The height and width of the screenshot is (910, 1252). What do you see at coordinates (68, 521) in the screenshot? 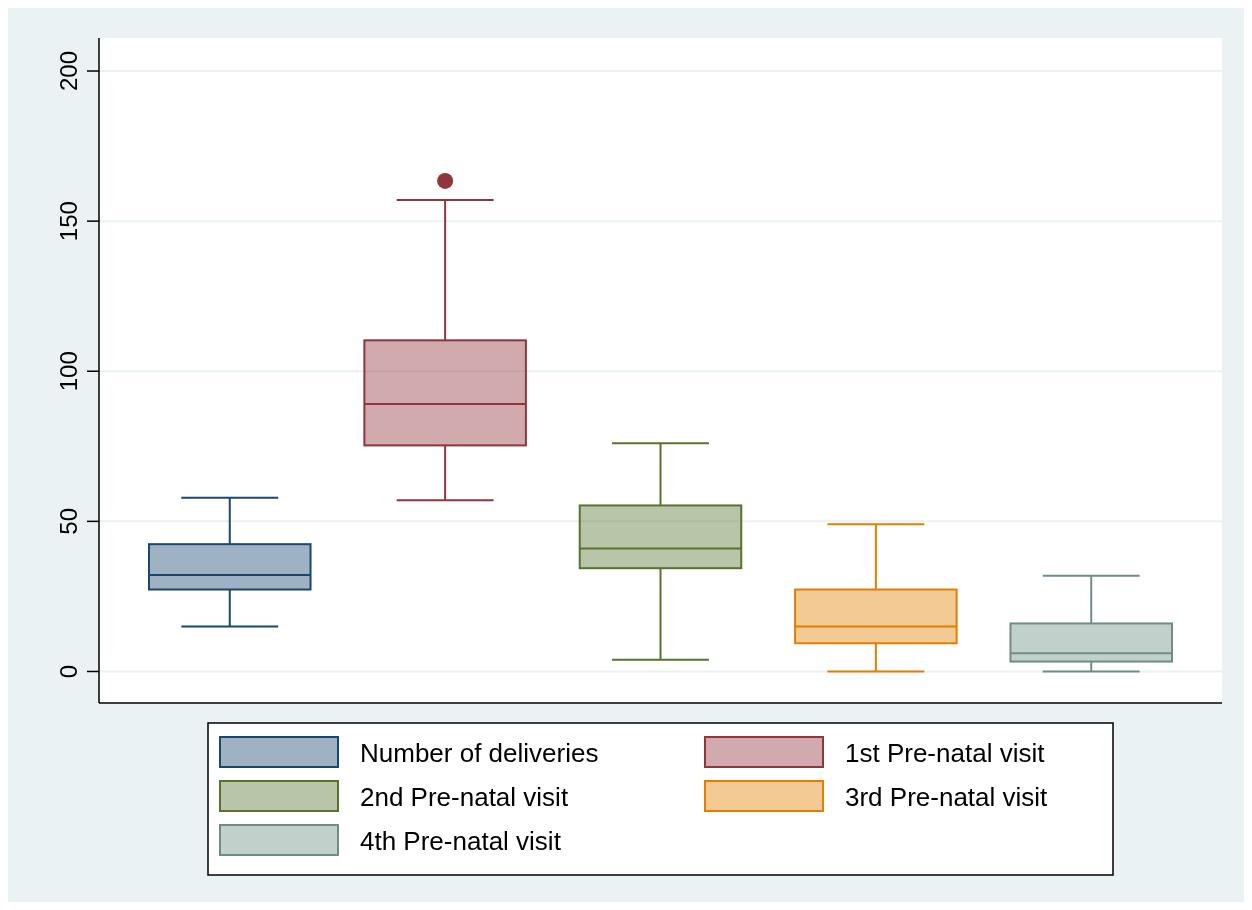
I see `y-tick-label: 50` at bounding box center [68, 521].